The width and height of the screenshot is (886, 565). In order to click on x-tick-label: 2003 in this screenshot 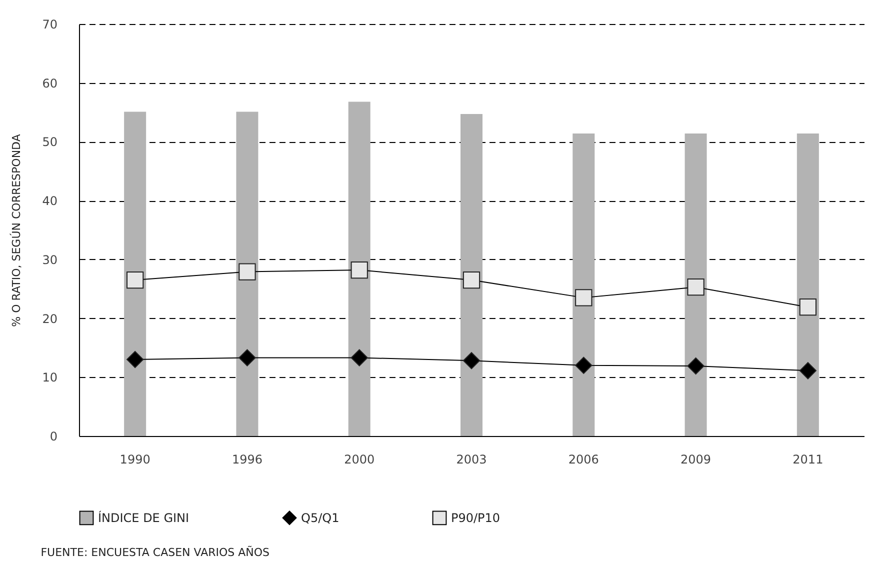, I will do `click(471, 459)`.